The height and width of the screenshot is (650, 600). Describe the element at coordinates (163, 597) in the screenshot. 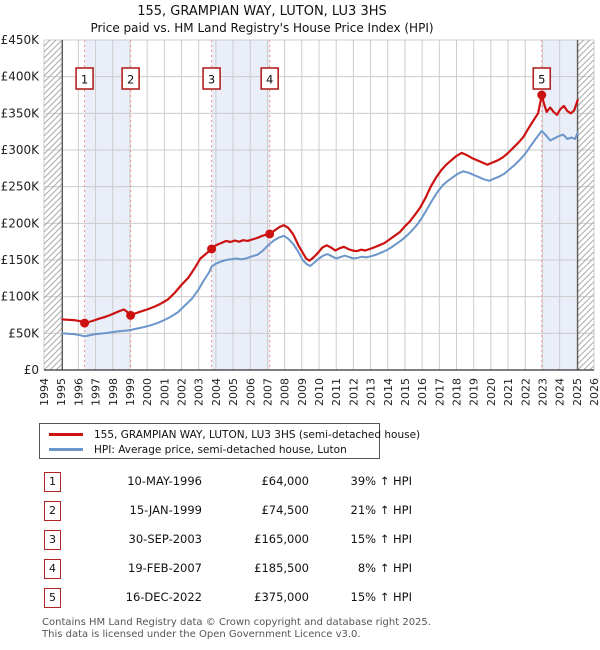

I see `sale-date: 16-DEC-2022` at that location.